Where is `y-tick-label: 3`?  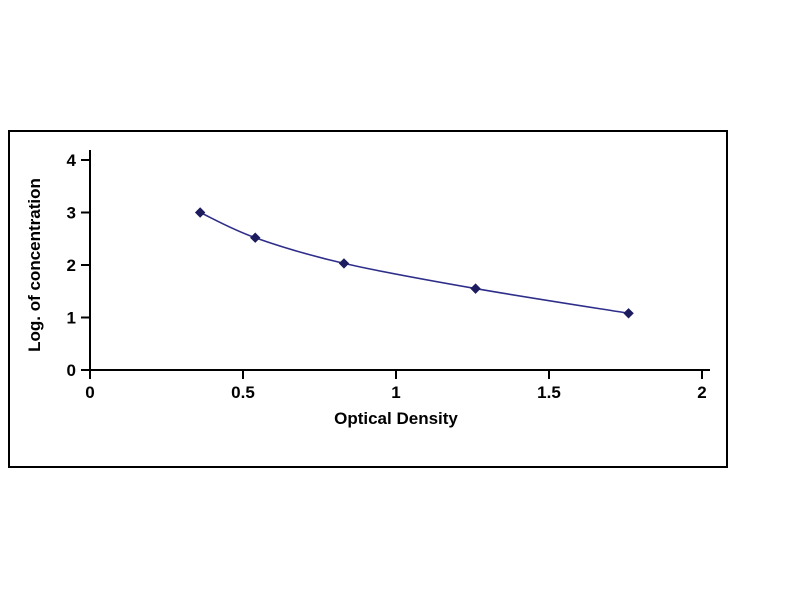
y-tick-label: 3 is located at coordinates (71, 213).